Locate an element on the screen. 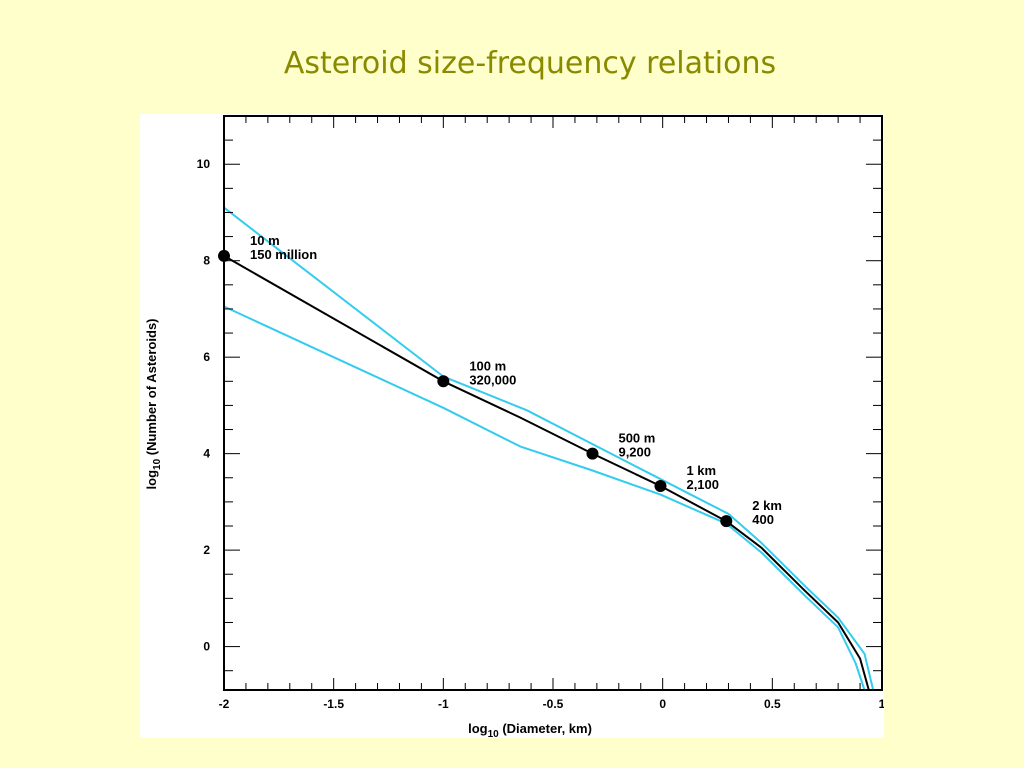  y-tick-label: 2 is located at coordinates (206, 550).